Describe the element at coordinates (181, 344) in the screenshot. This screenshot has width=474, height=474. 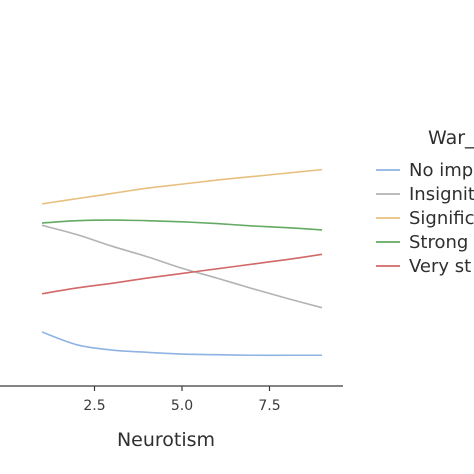
I see `series-line-no-imp` at that location.